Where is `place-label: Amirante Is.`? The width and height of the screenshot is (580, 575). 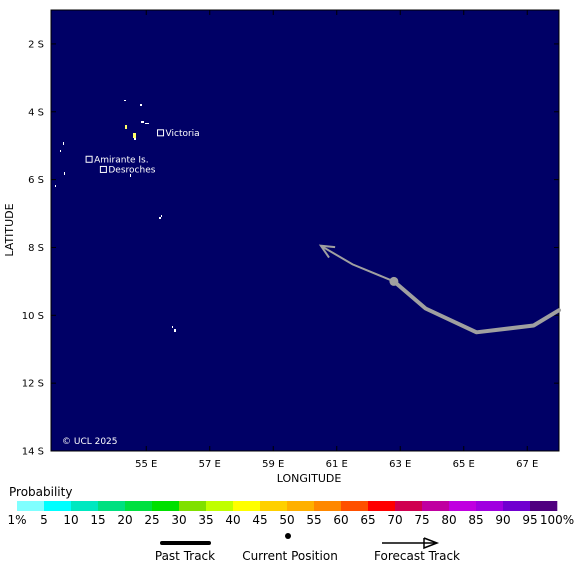
place-label: Amirante Is. is located at coordinates (121, 160).